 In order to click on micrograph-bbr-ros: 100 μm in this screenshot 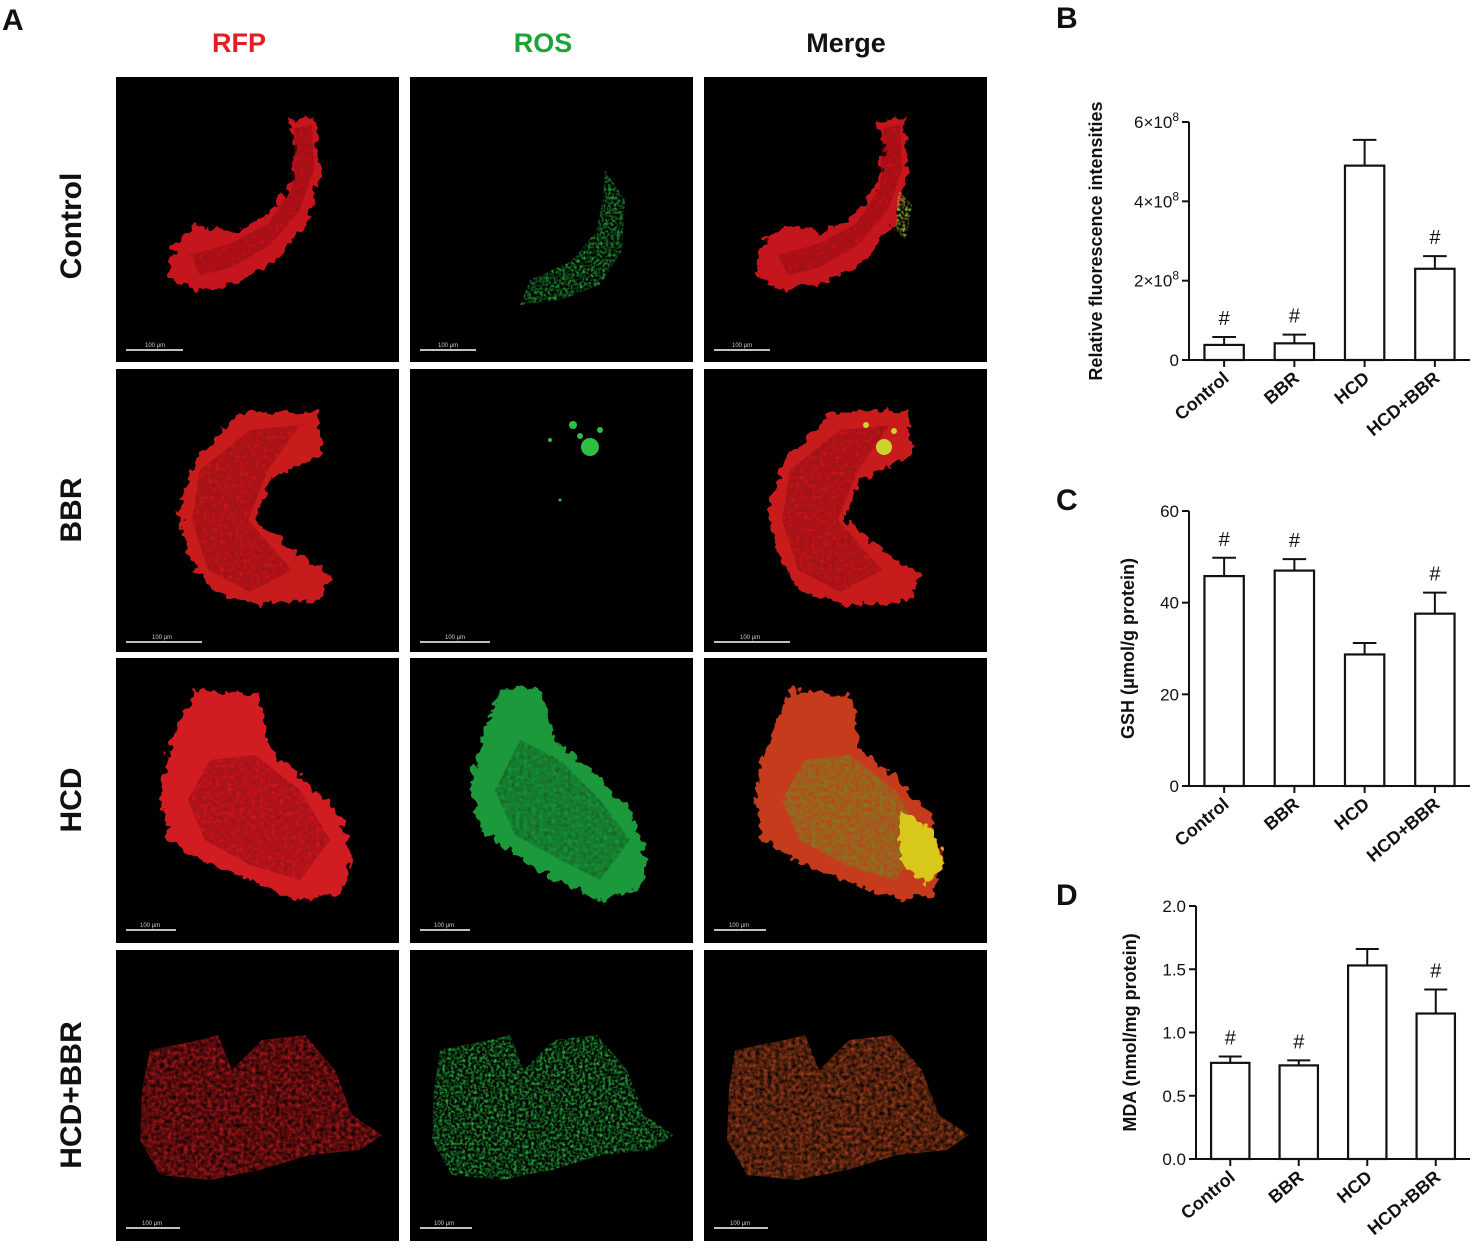, I will do `click(551, 510)`.